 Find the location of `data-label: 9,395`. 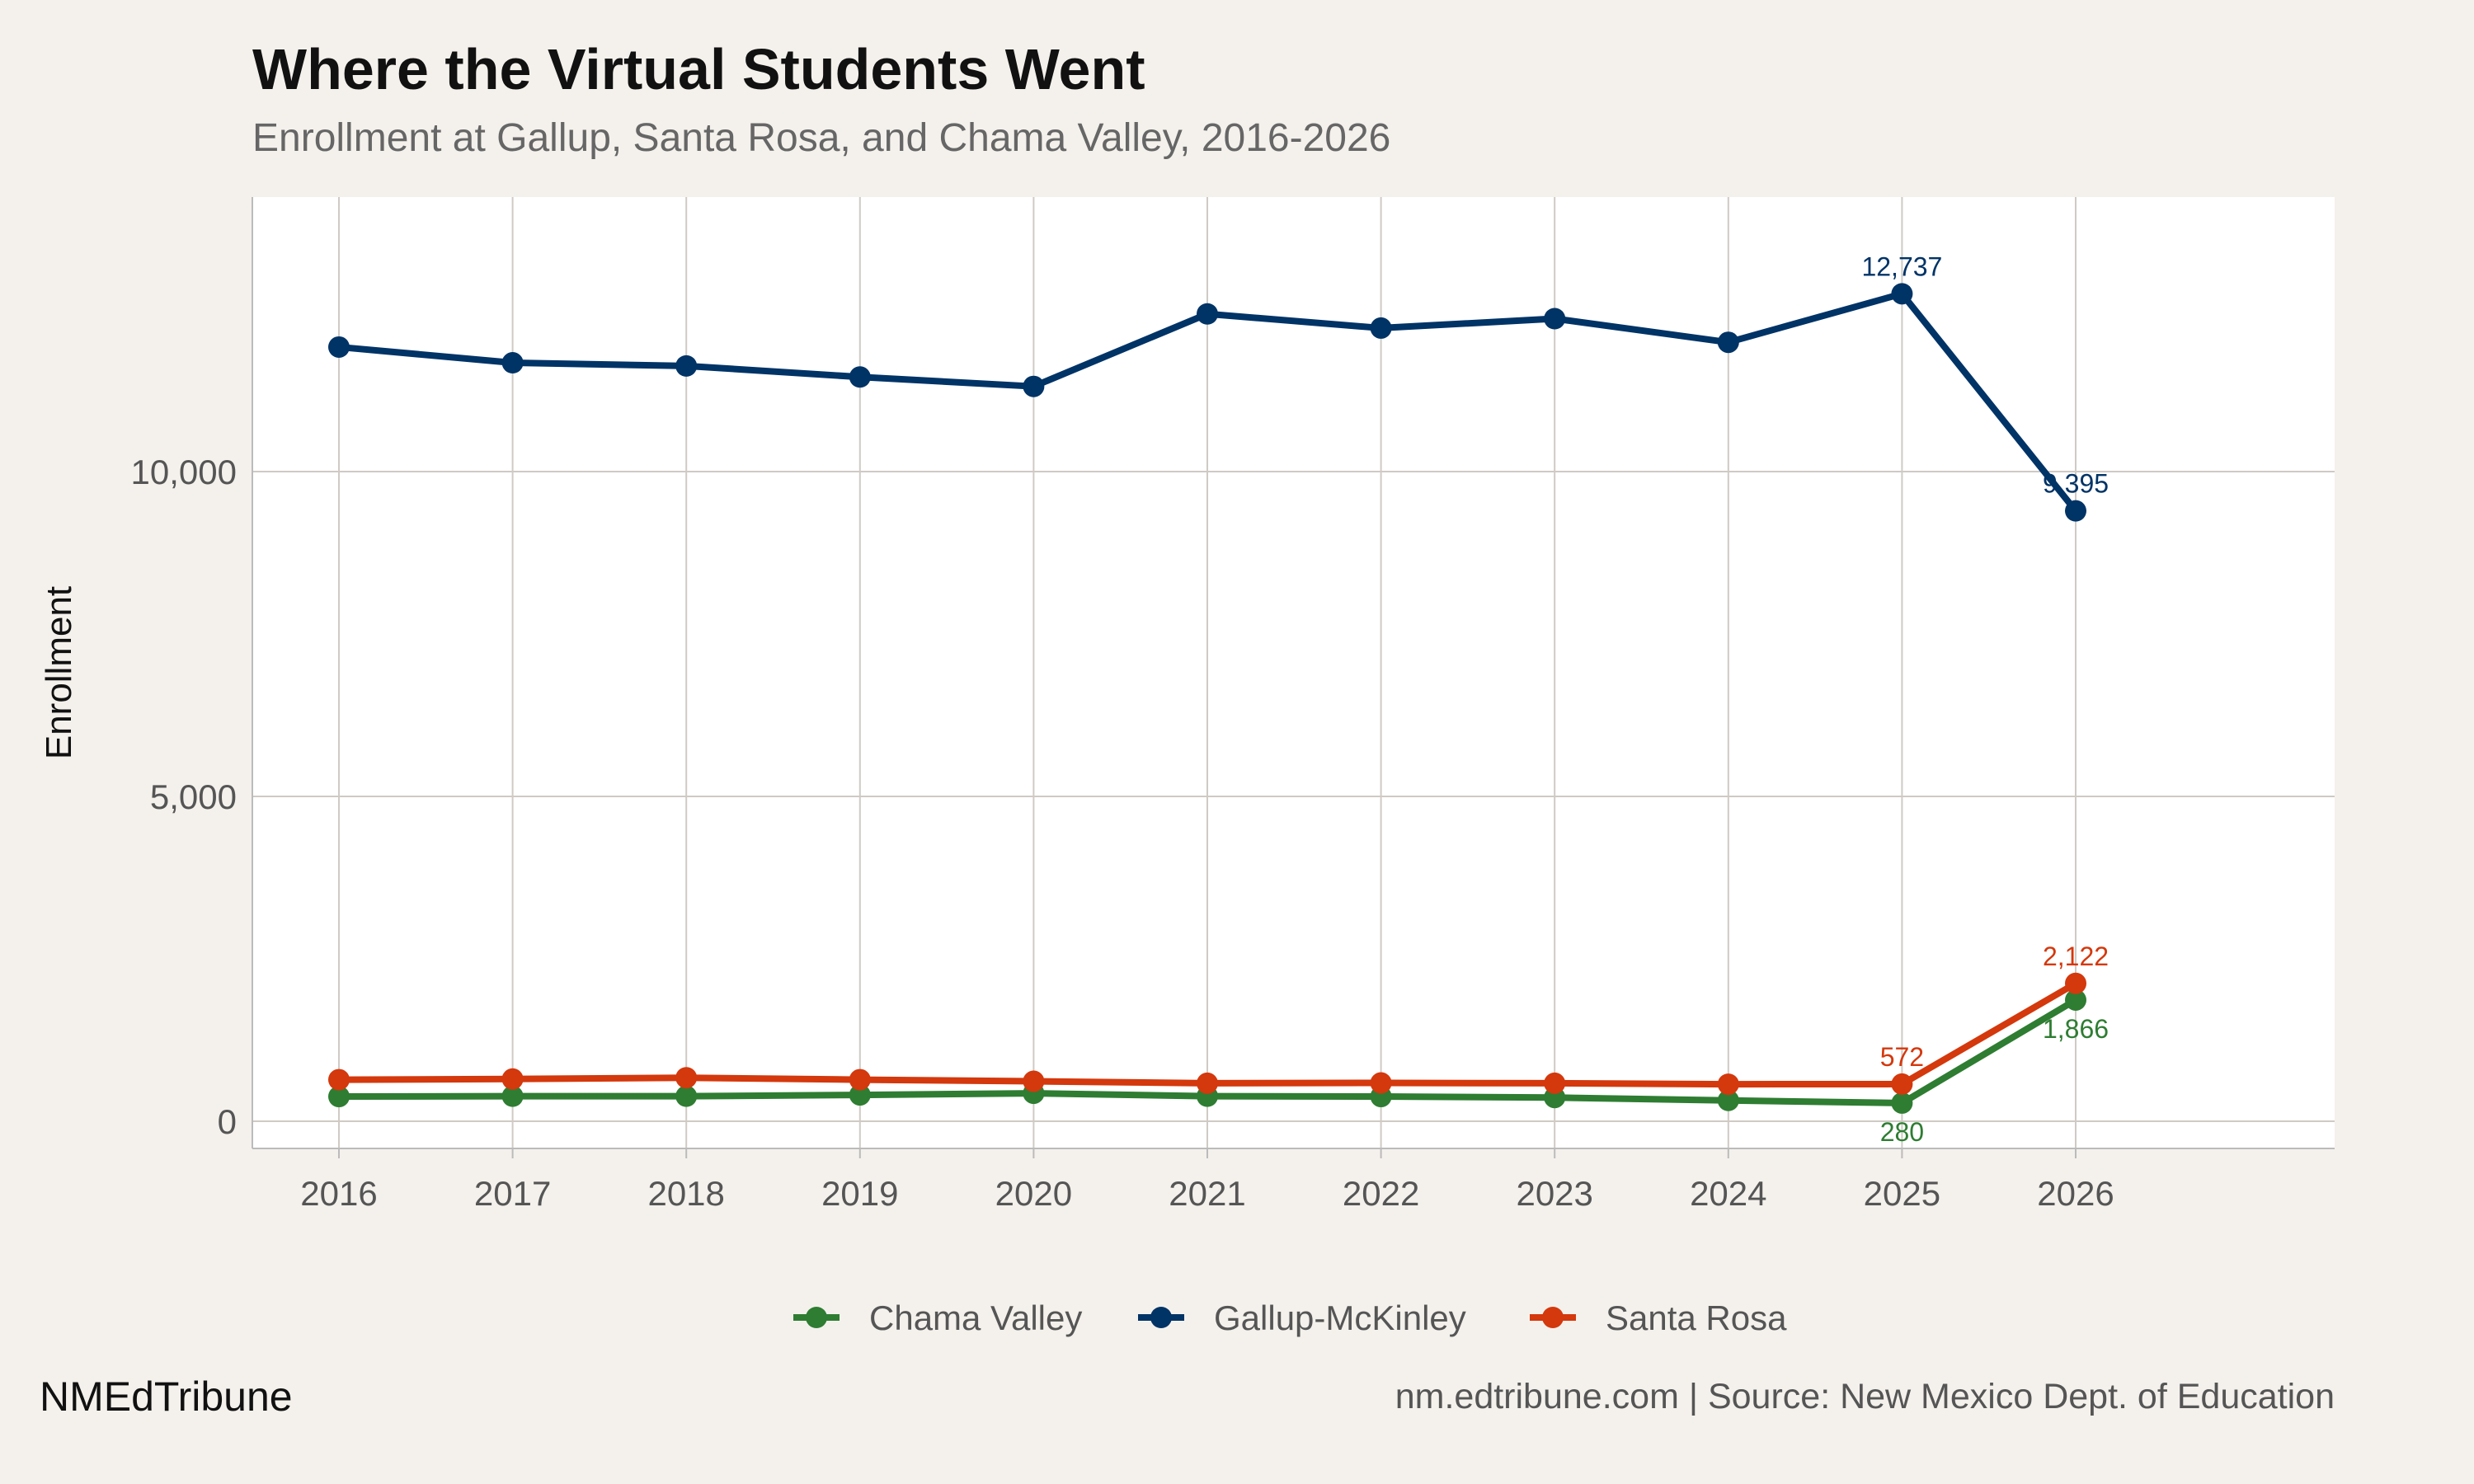

data-label: 9,395 is located at coordinates (2076, 484).